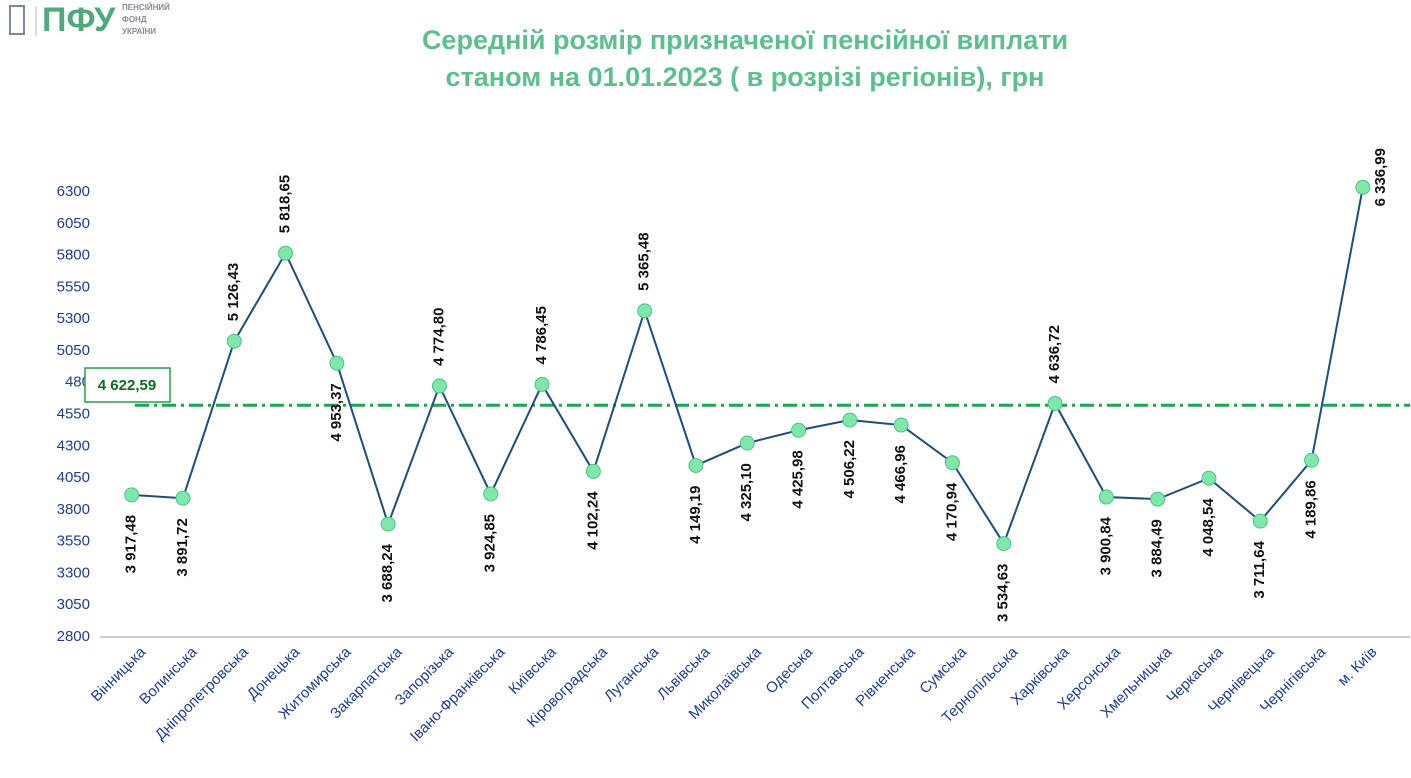  What do you see at coordinates (592, 520) in the screenshot?
I see `data-label: 4 102,24` at bounding box center [592, 520].